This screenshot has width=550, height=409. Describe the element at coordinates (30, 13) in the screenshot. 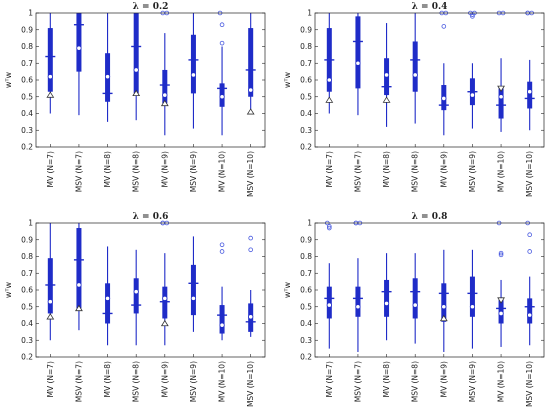

I see `y-tick-label: 1` at that location.